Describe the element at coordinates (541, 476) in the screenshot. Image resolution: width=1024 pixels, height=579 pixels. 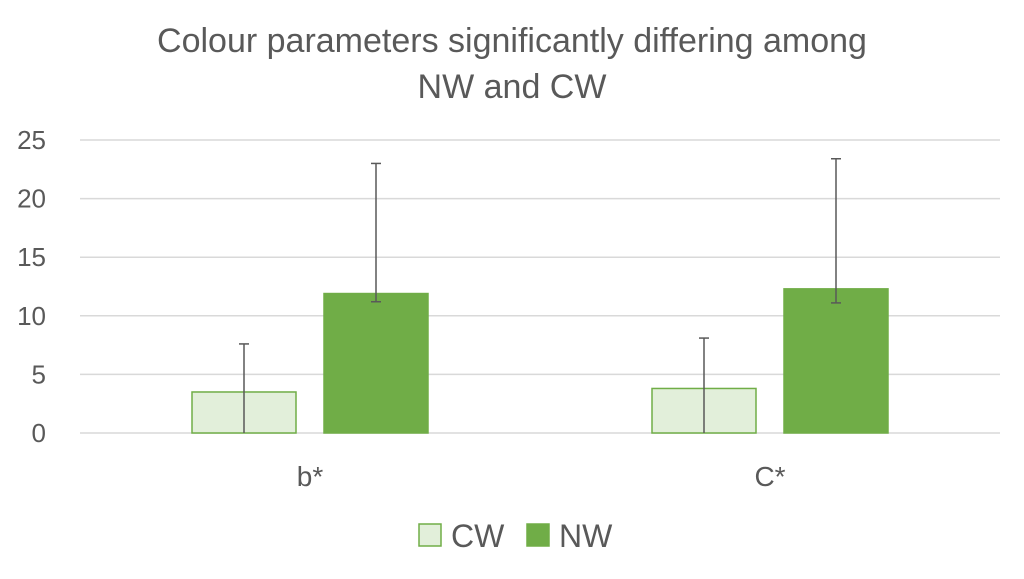
I see `x-axis-categories: b* C*` at that location.